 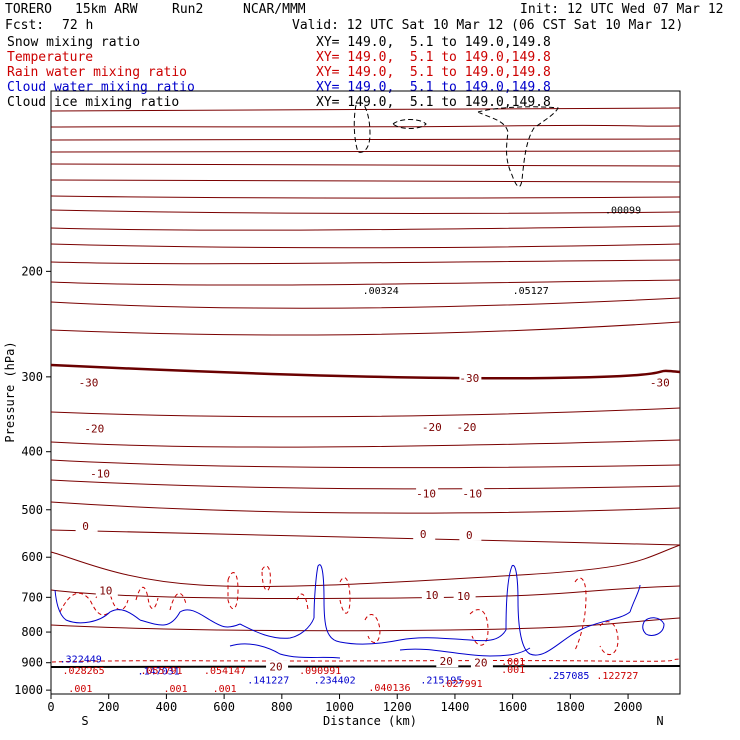 I want to click on maximum-label: .141227, so click(x=268, y=681).